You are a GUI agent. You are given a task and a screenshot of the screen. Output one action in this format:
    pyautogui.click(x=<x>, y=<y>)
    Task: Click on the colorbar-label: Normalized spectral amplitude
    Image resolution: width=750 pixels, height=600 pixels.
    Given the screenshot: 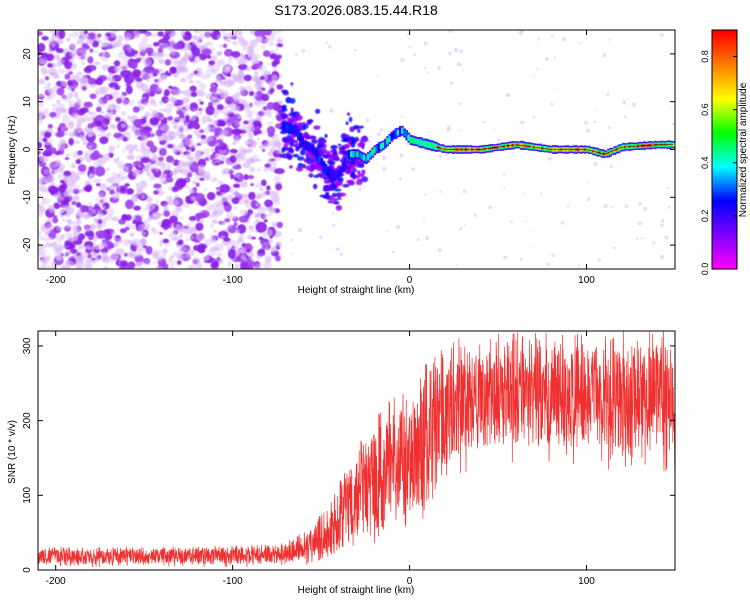 What is the action you would take?
    pyautogui.click(x=743, y=149)
    